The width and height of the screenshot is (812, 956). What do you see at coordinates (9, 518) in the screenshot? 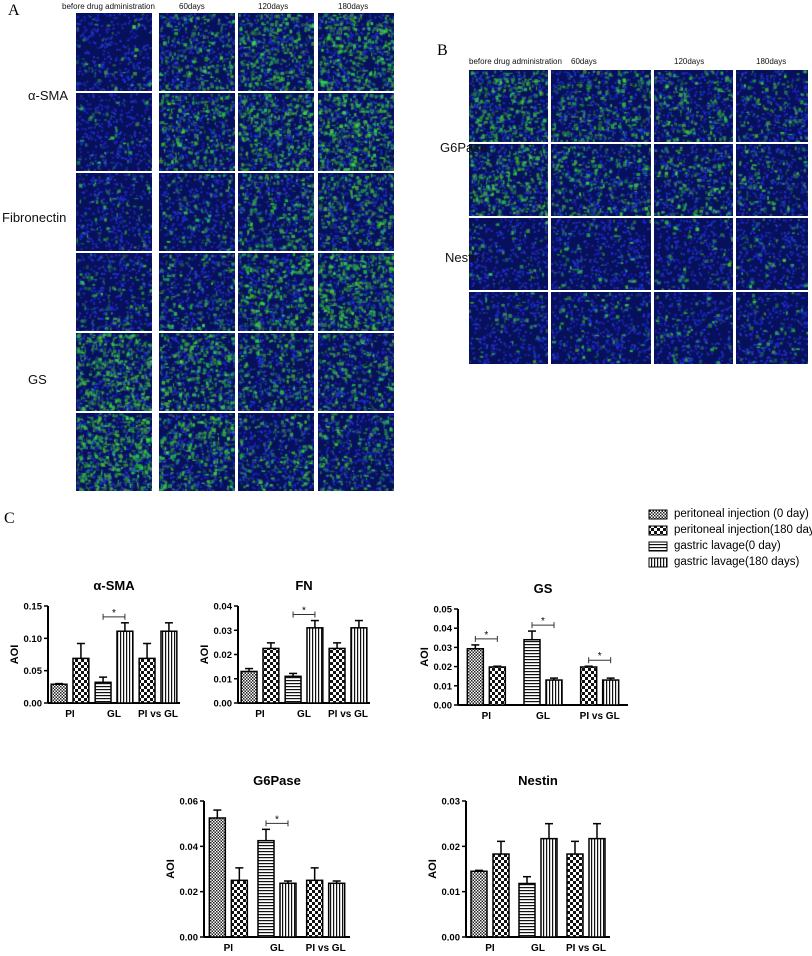
I see `panel-c-letter: C` at bounding box center [9, 518].